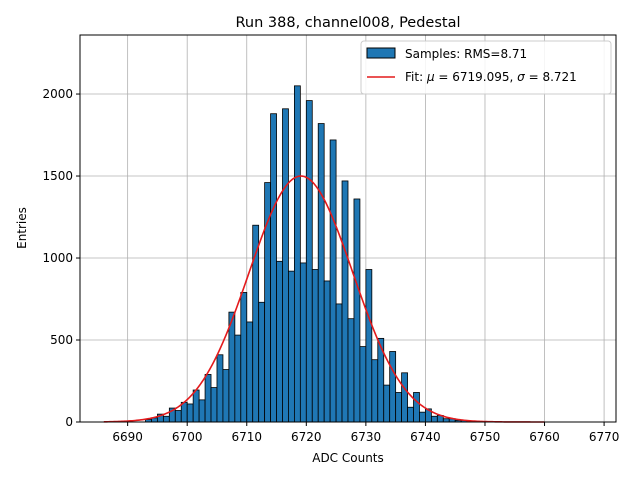  I want to click on x-tick-label: 6740, so click(425, 437).